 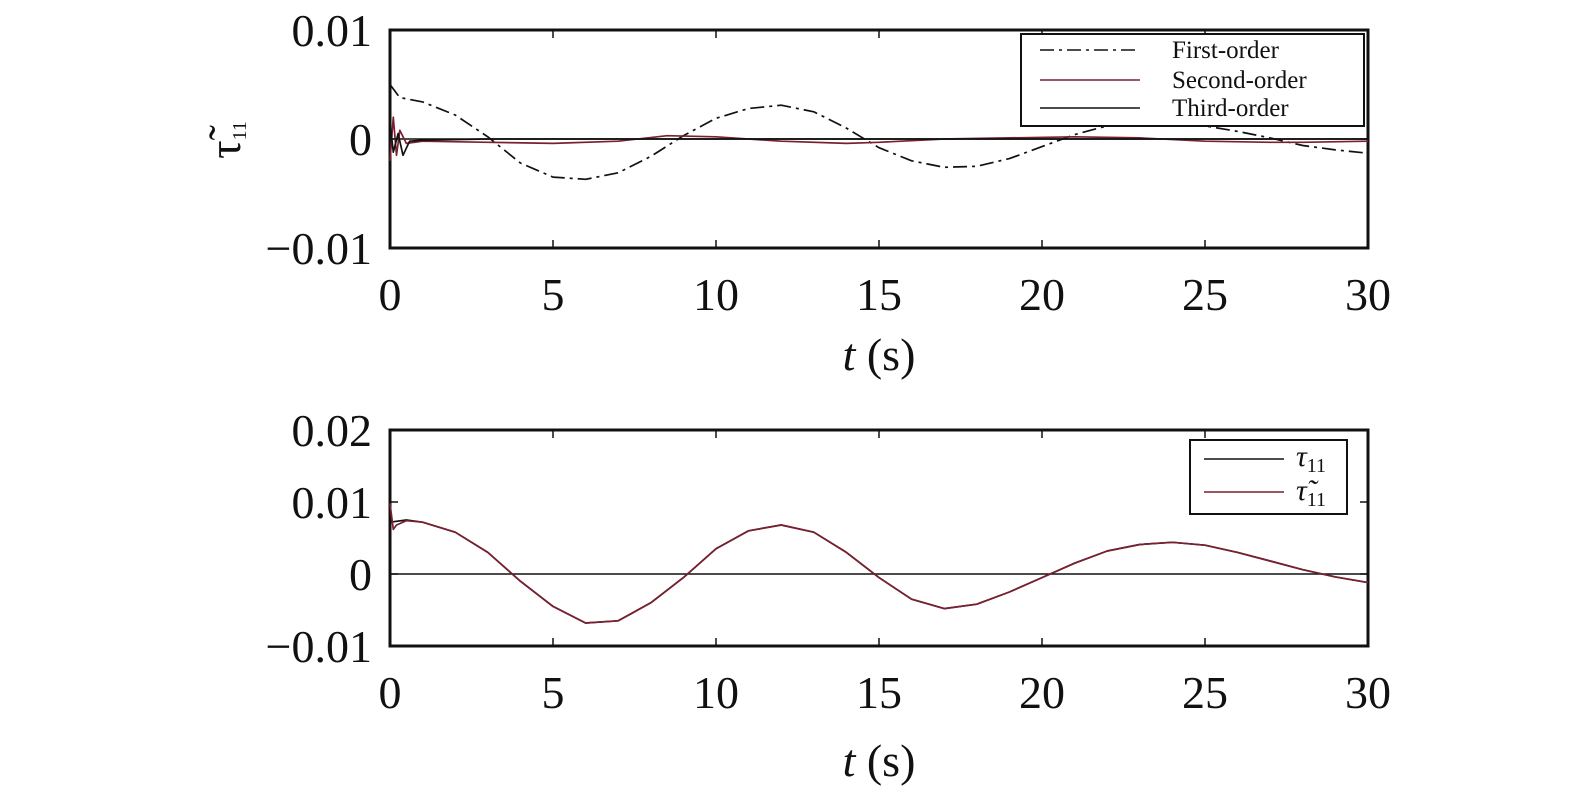 I want to click on top-x-tick-label: 30, so click(x=1368, y=294).